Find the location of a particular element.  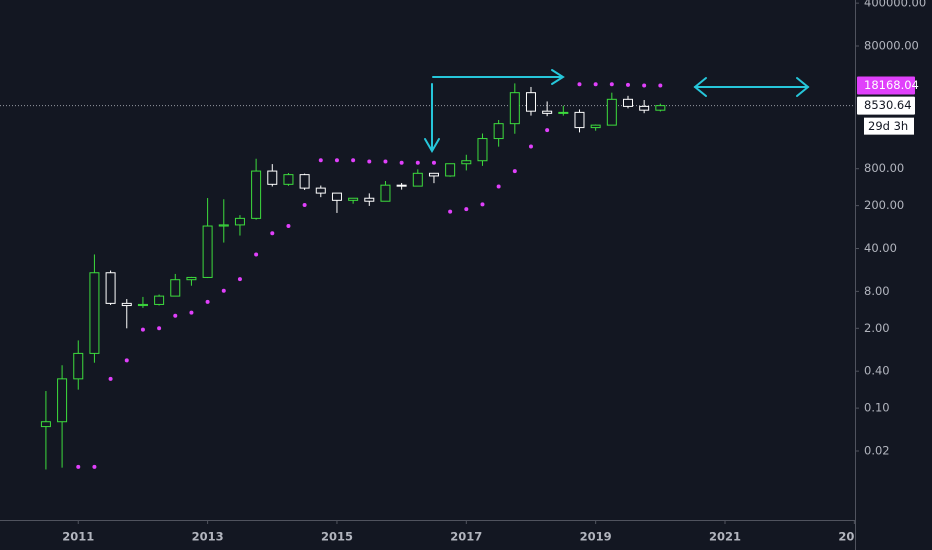

y-tick-label: 0.40 is located at coordinates (877, 371).